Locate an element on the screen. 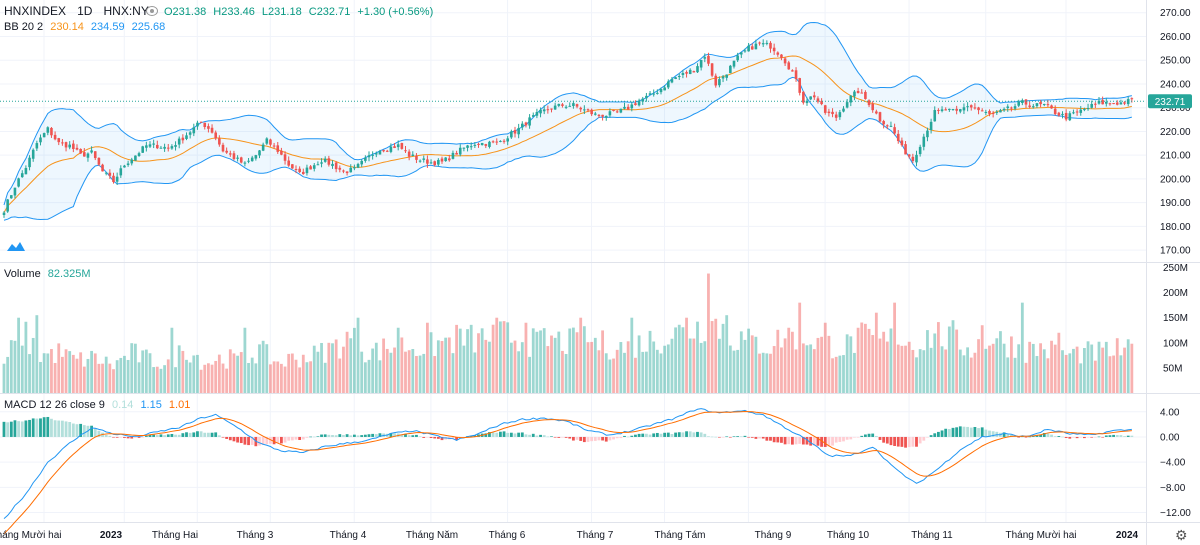 This screenshot has width=1200, height=545. tradingview-logo-icon is located at coordinates (16, 246).